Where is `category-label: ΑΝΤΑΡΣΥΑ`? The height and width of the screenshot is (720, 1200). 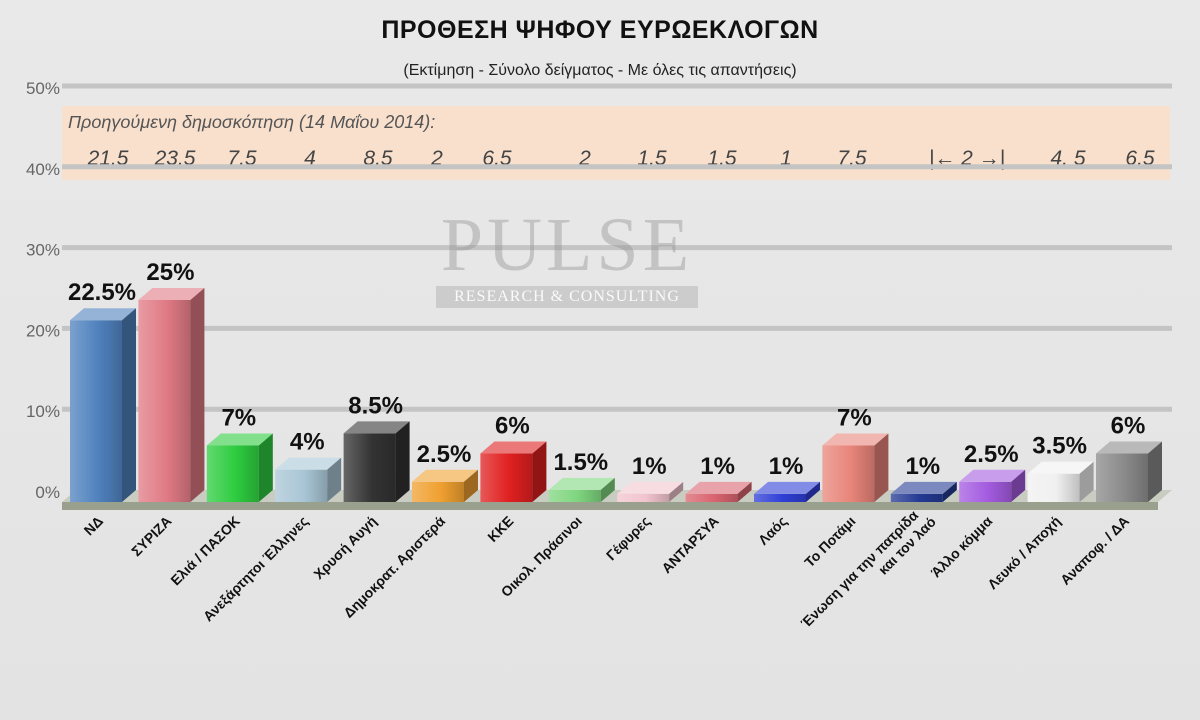
category-label: ΑΝΤΑΡΣΥΑ is located at coordinates (689, 544).